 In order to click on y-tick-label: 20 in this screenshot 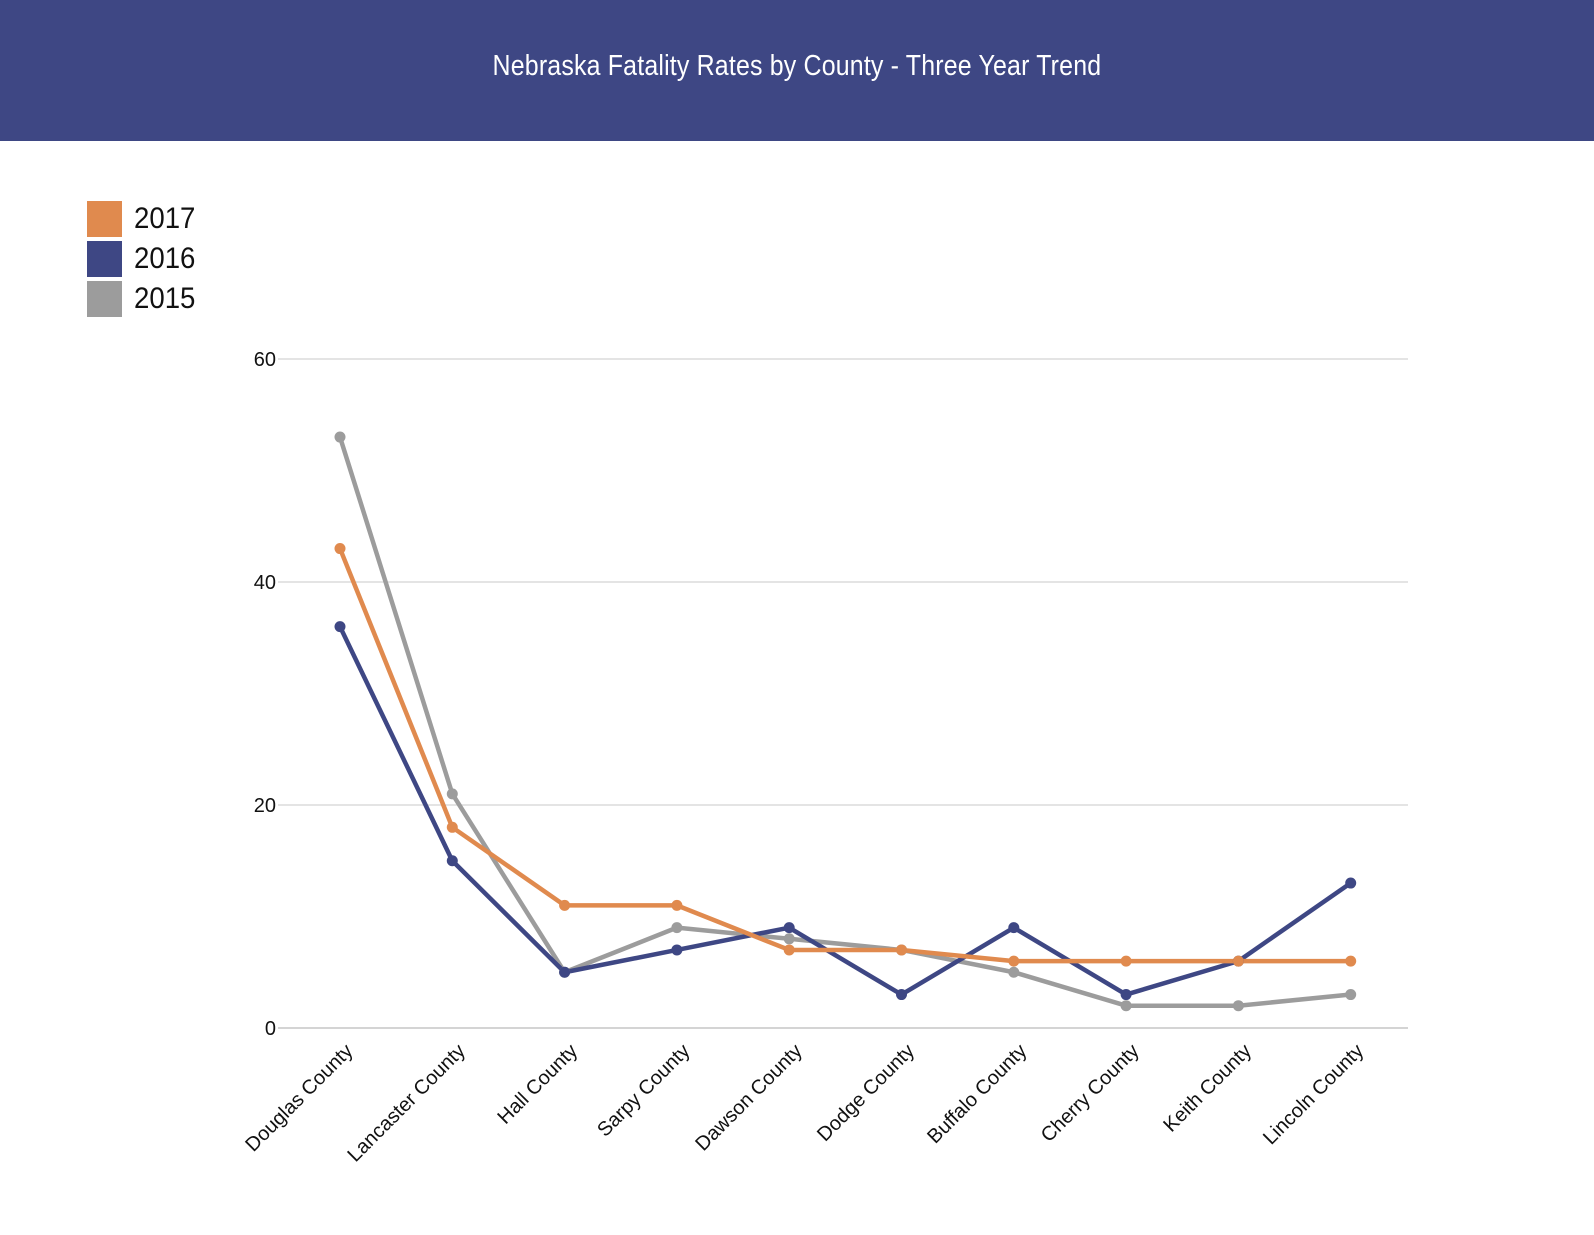, I will do `click(265, 806)`.